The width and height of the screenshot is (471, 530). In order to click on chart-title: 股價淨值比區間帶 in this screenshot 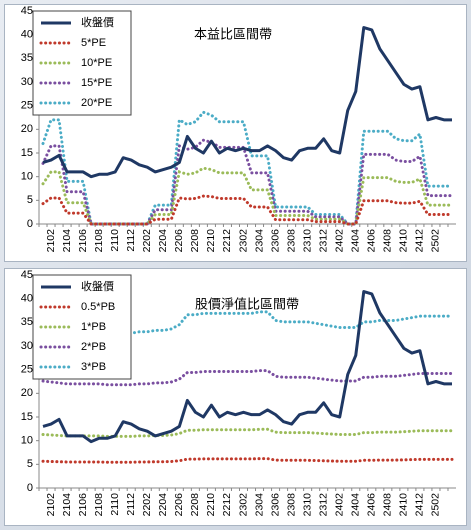, I will do `click(247, 303)`.